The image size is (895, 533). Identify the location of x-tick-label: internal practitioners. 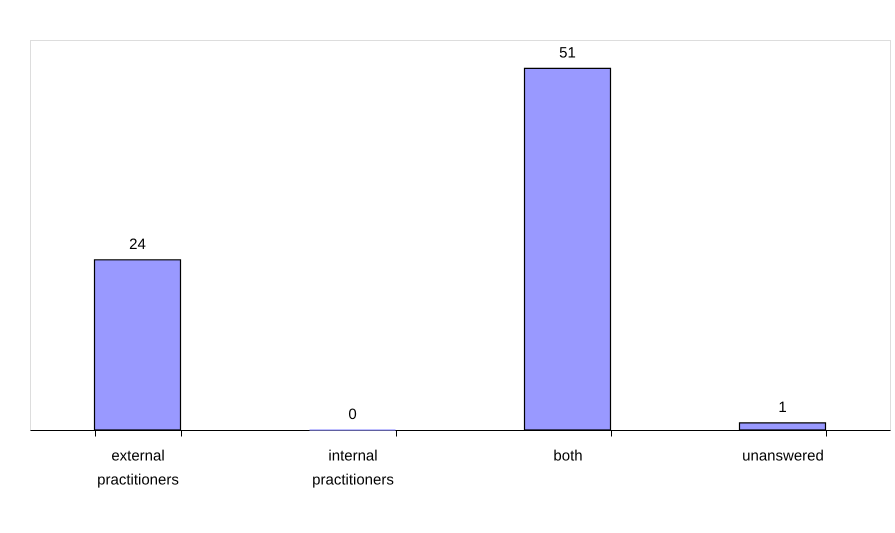
(353, 468).